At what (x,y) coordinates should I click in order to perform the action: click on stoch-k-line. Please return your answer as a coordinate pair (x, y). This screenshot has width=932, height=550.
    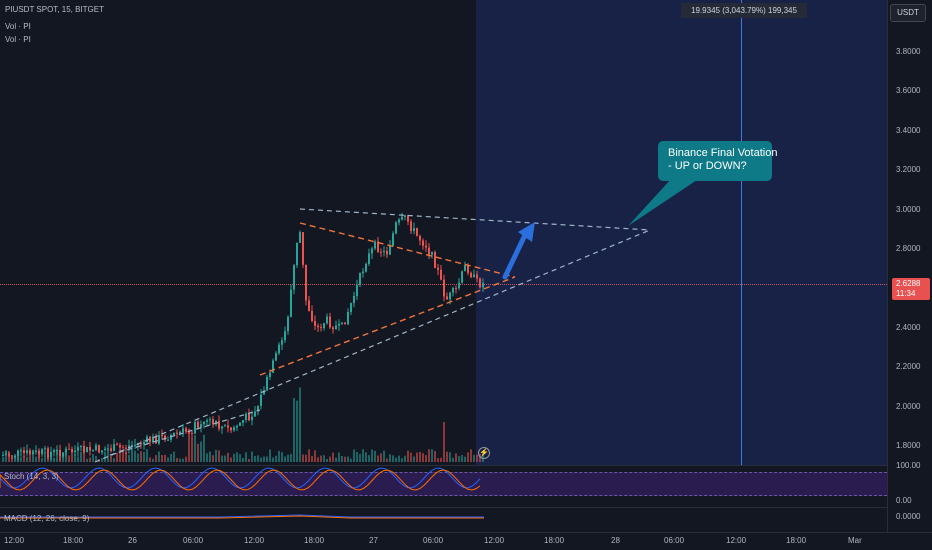
    Looking at the image, I should click on (240, 478).